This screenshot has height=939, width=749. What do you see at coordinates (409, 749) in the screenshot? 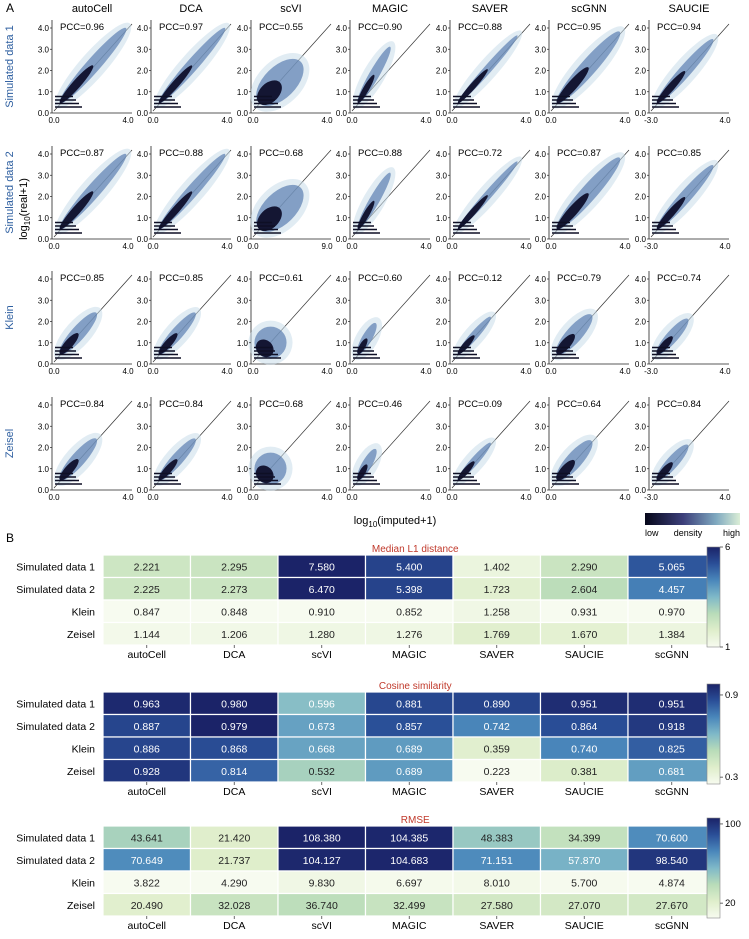
I see `heatmap-value-label: 0.689` at bounding box center [409, 749].